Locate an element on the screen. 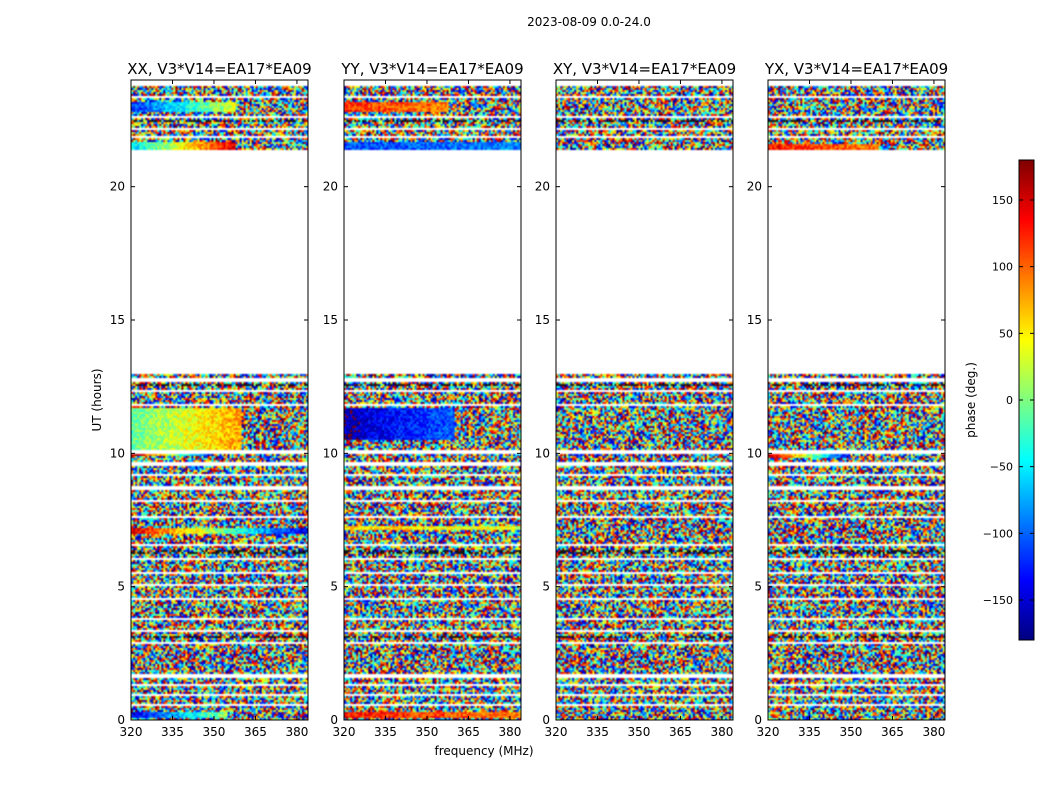 The height and width of the screenshot is (800, 1050). panel-title: YY, V3*V14=EA17*EA09 is located at coordinates (431, 69).